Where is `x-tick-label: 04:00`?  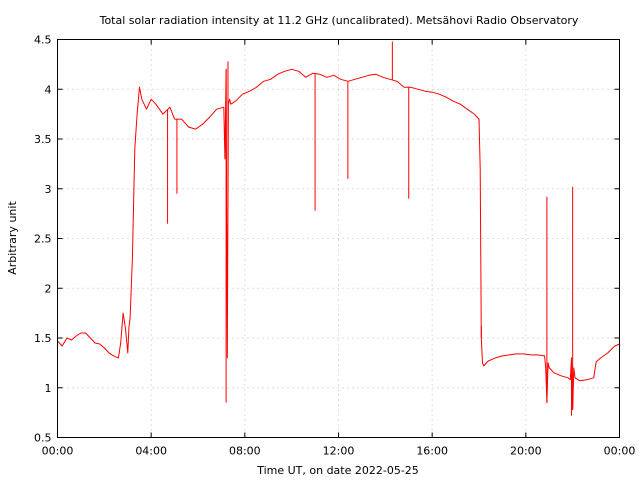
x-tick-label: 04:00 is located at coordinates (151, 451).